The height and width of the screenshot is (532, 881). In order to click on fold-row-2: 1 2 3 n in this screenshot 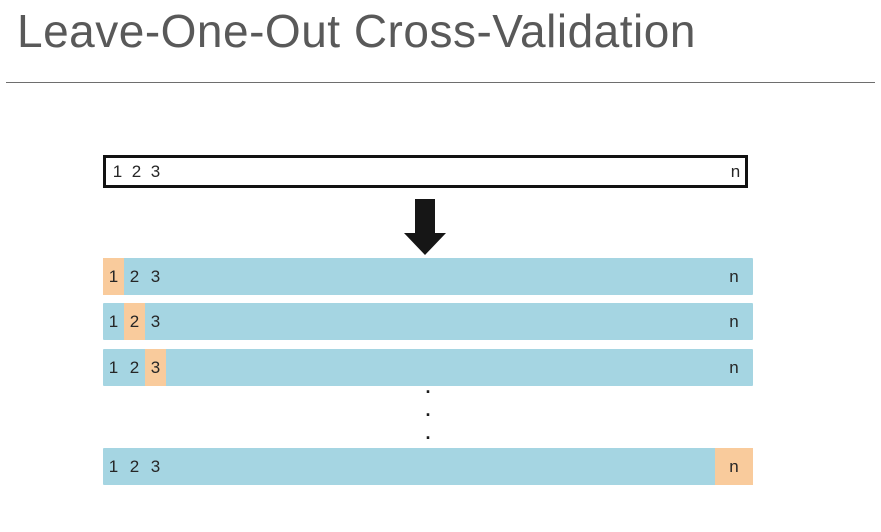, I will do `click(428, 321)`.